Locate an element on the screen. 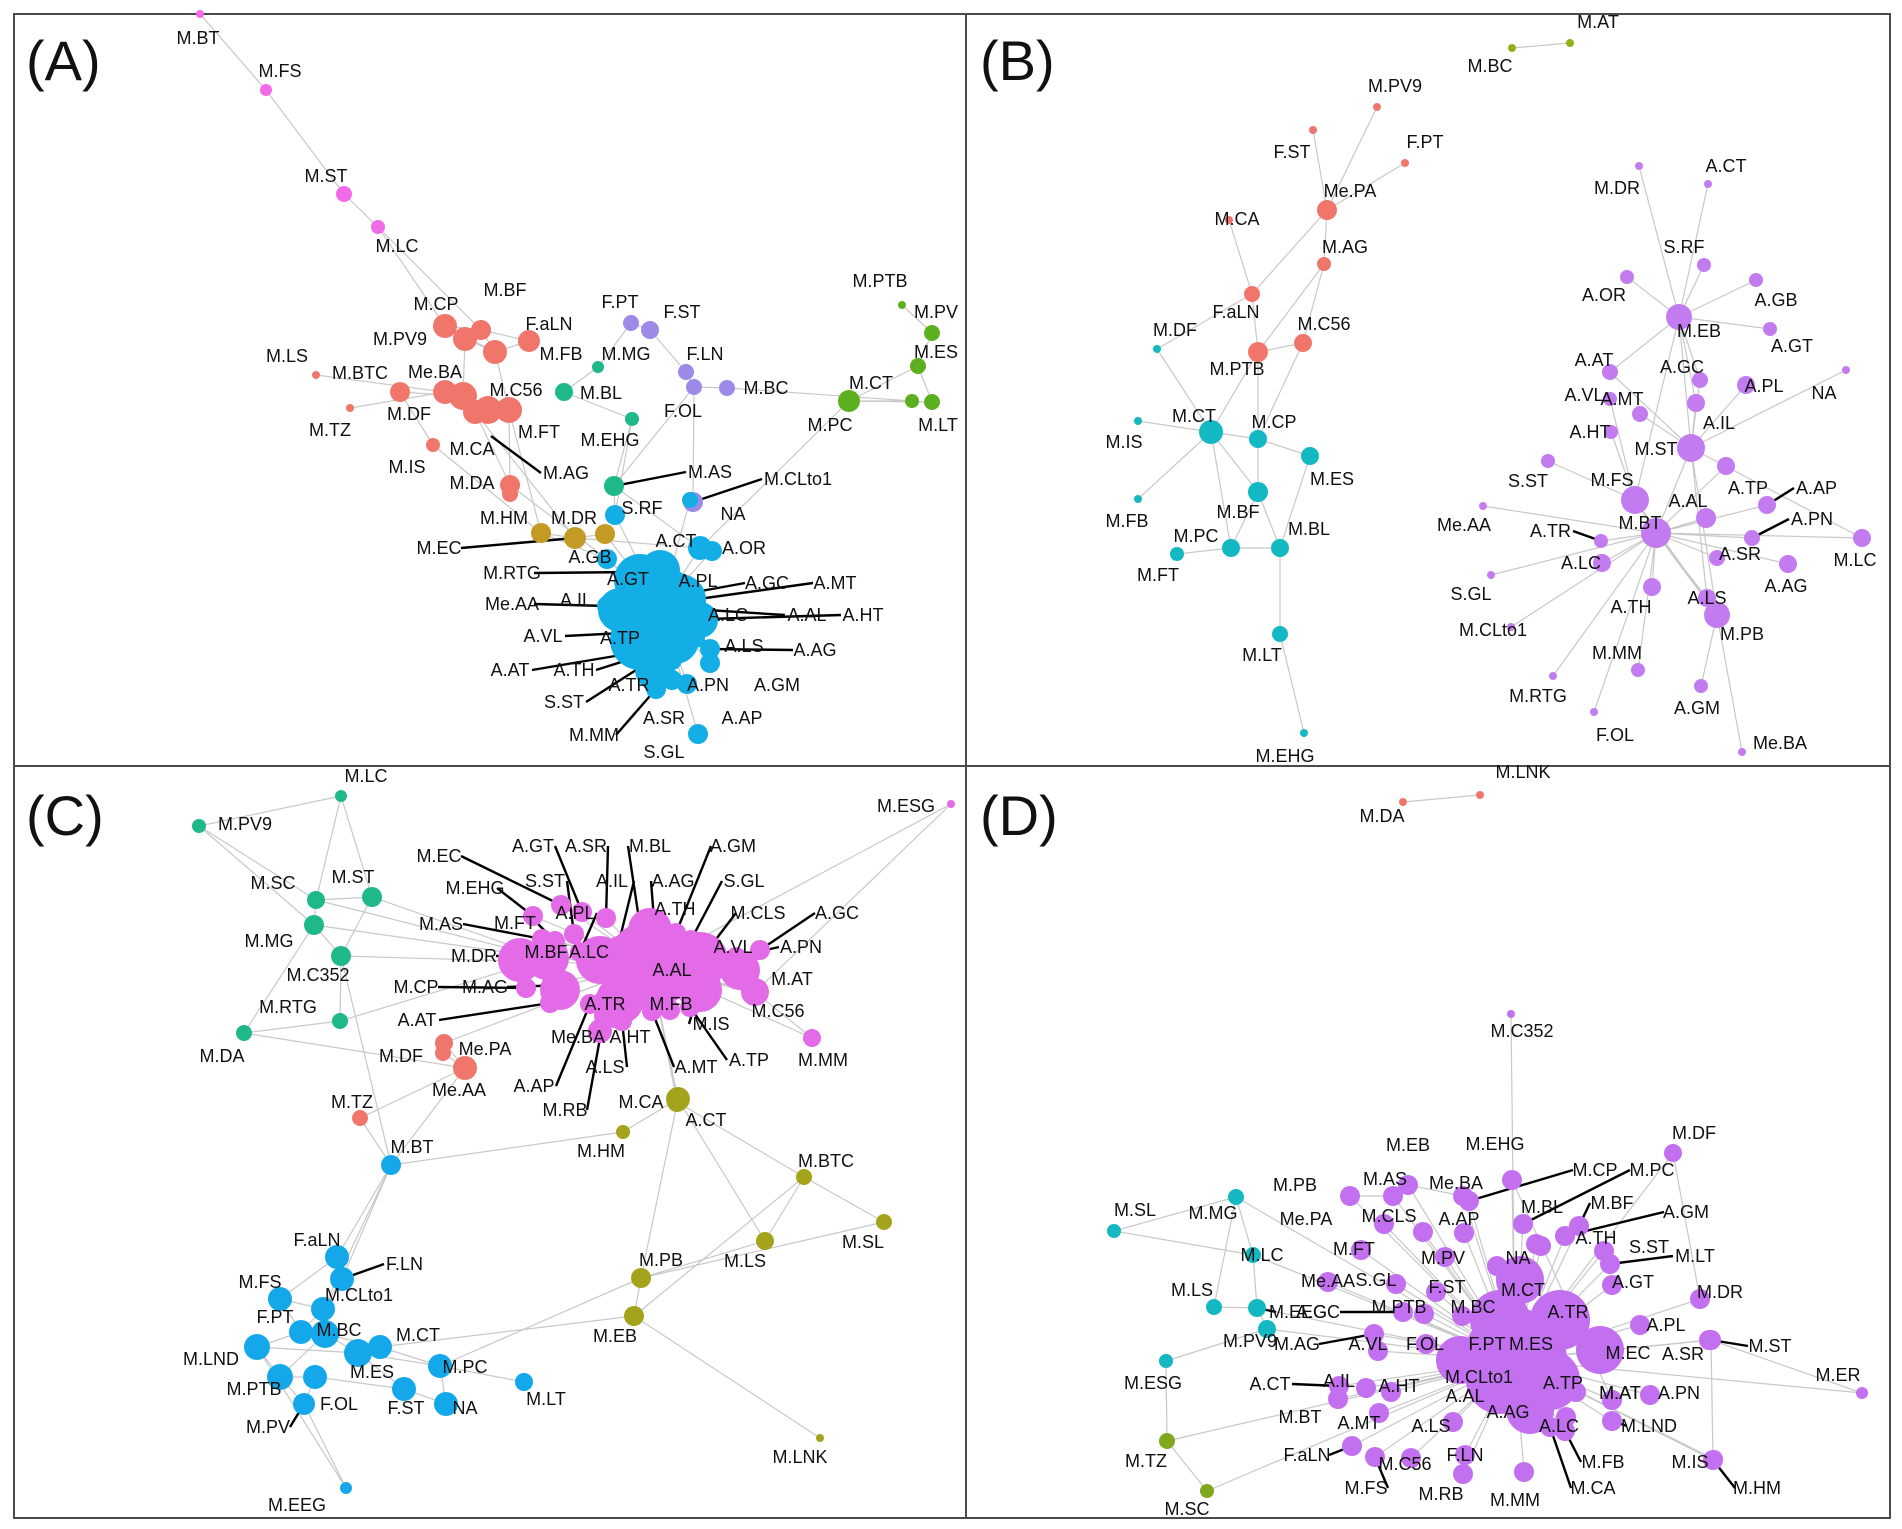 This screenshot has height=1529, width=1902. node-label-m-as: M.AS is located at coordinates (710, 472).